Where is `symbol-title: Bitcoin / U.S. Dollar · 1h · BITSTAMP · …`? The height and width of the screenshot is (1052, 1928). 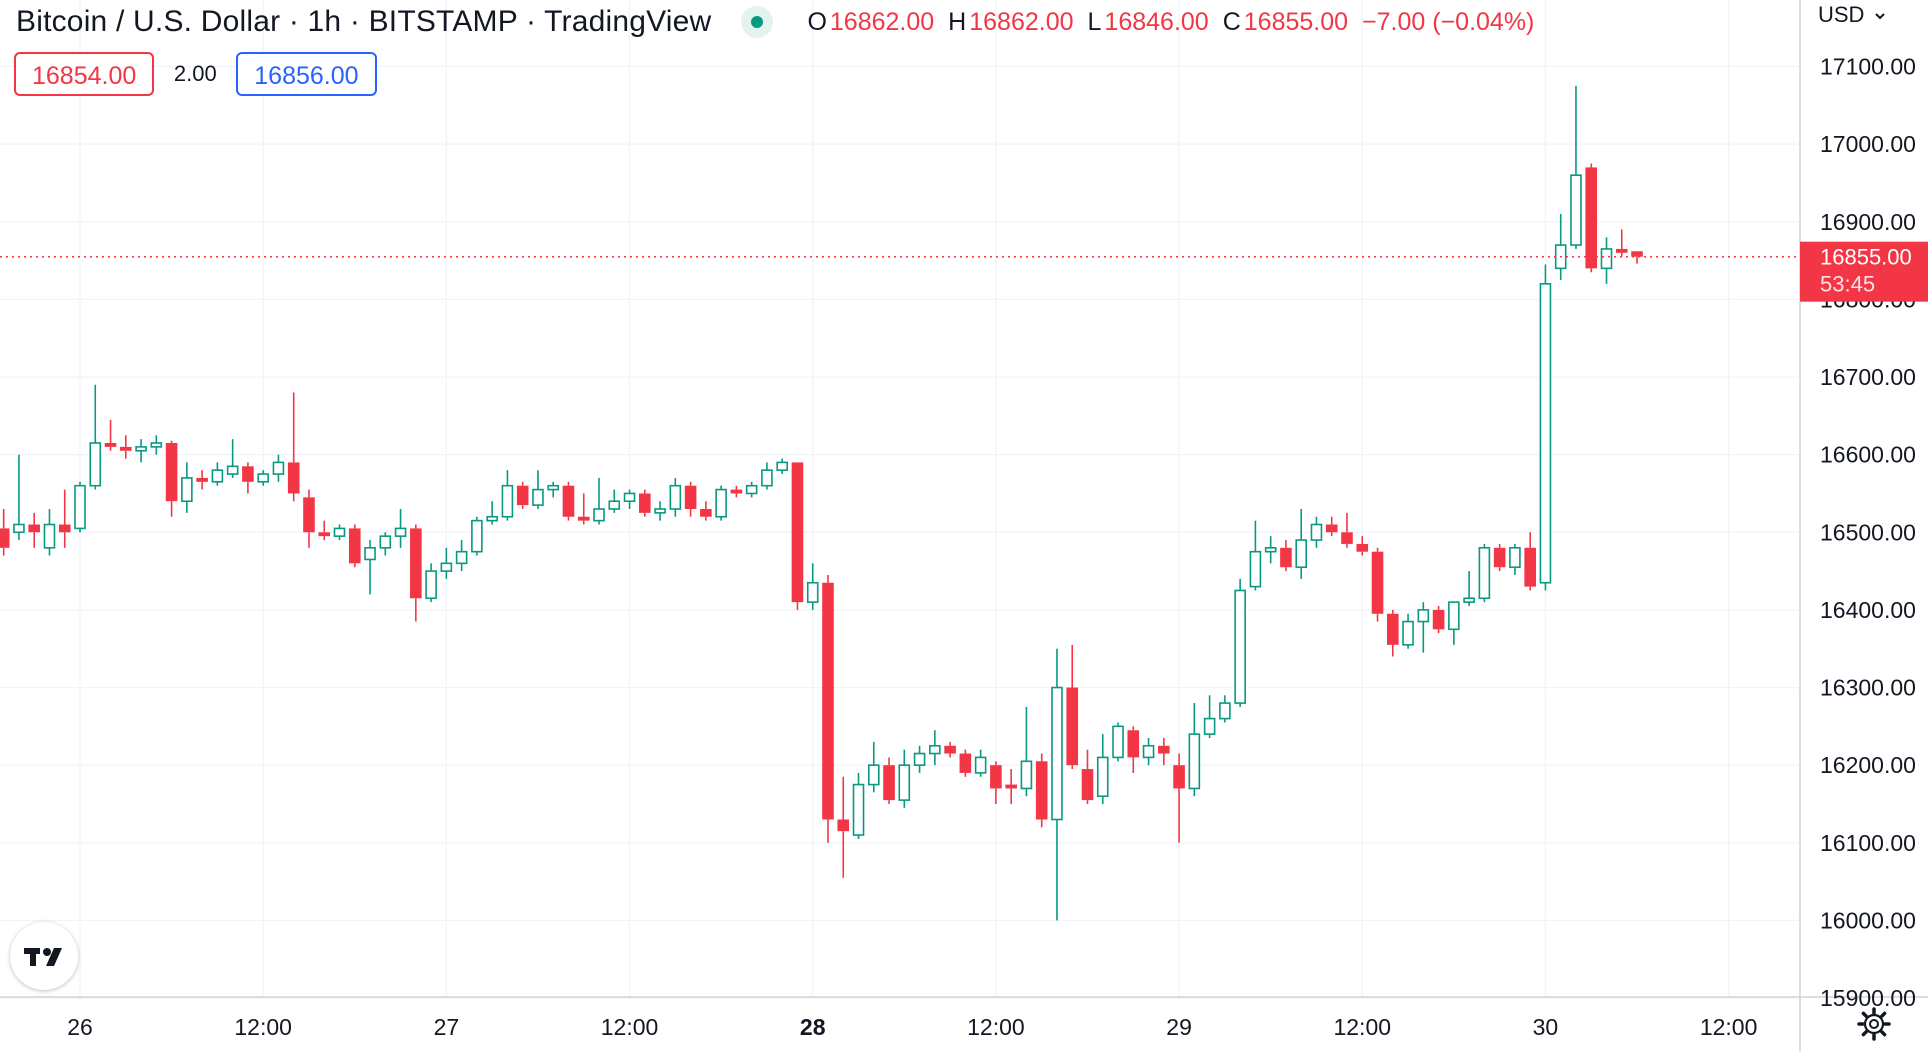
symbol-title: Bitcoin / U.S. Dollar · 1h · BITSTAMP · … is located at coordinates (364, 21).